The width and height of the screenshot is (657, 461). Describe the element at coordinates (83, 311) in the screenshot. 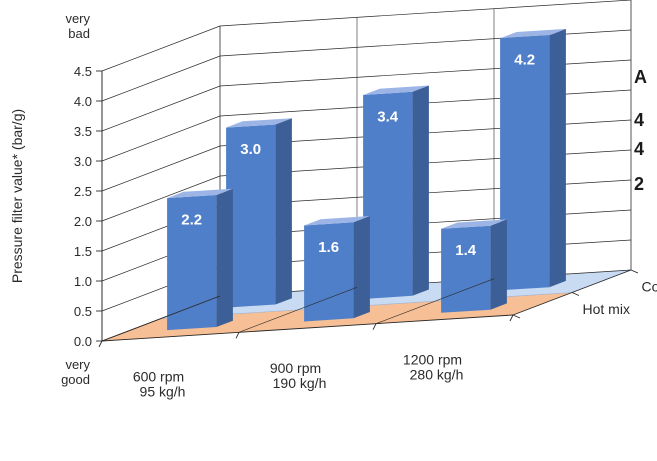

I see `y-tick-label: 0.5` at that location.